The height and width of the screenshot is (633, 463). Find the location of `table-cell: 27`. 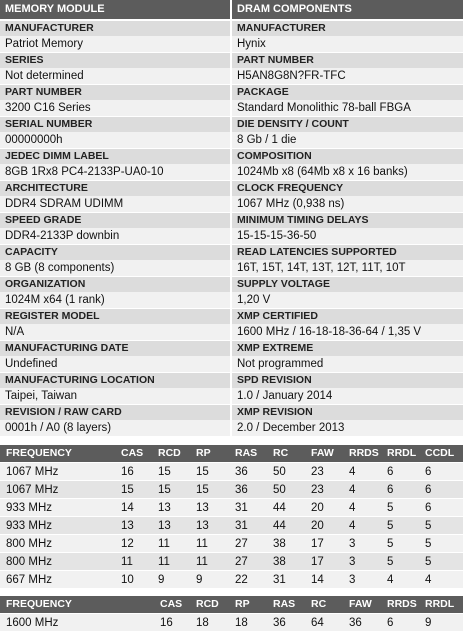

table-cell: 27 is located at coordinates (241, 544).